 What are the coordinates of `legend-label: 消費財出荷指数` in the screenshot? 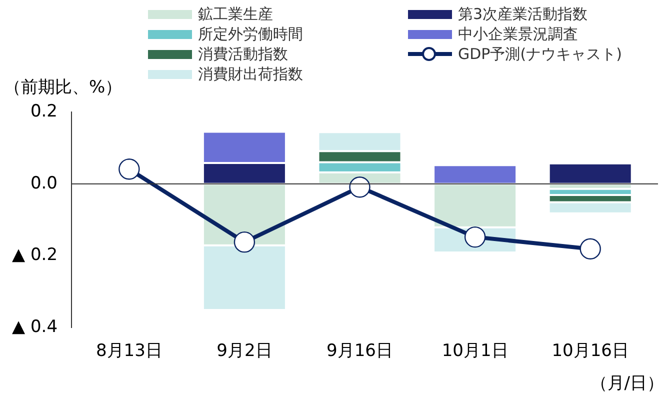 It's located at (250, 74).